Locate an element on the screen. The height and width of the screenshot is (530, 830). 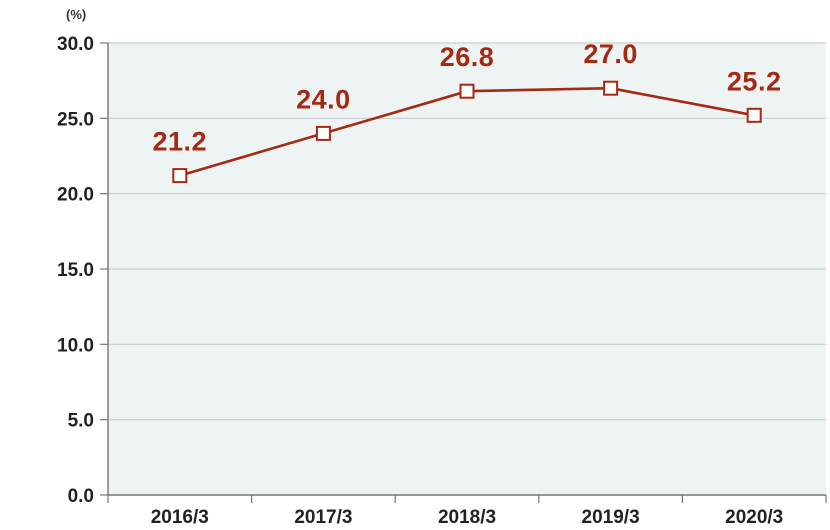
data-label: 27.0 is located at coordinates (610, 54).